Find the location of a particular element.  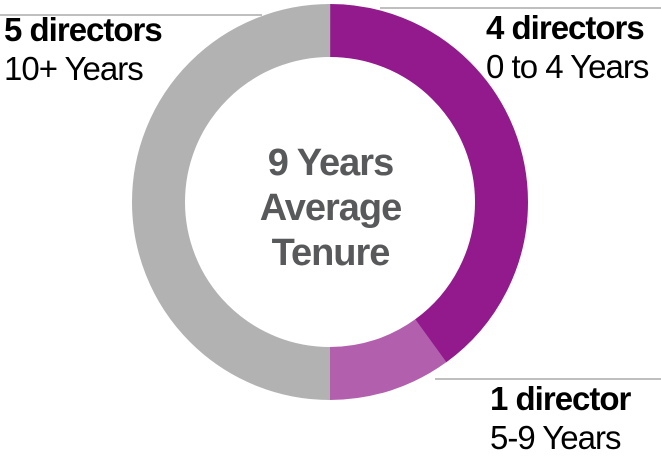

center-line-2: Average is located at coordinates (331, 208).